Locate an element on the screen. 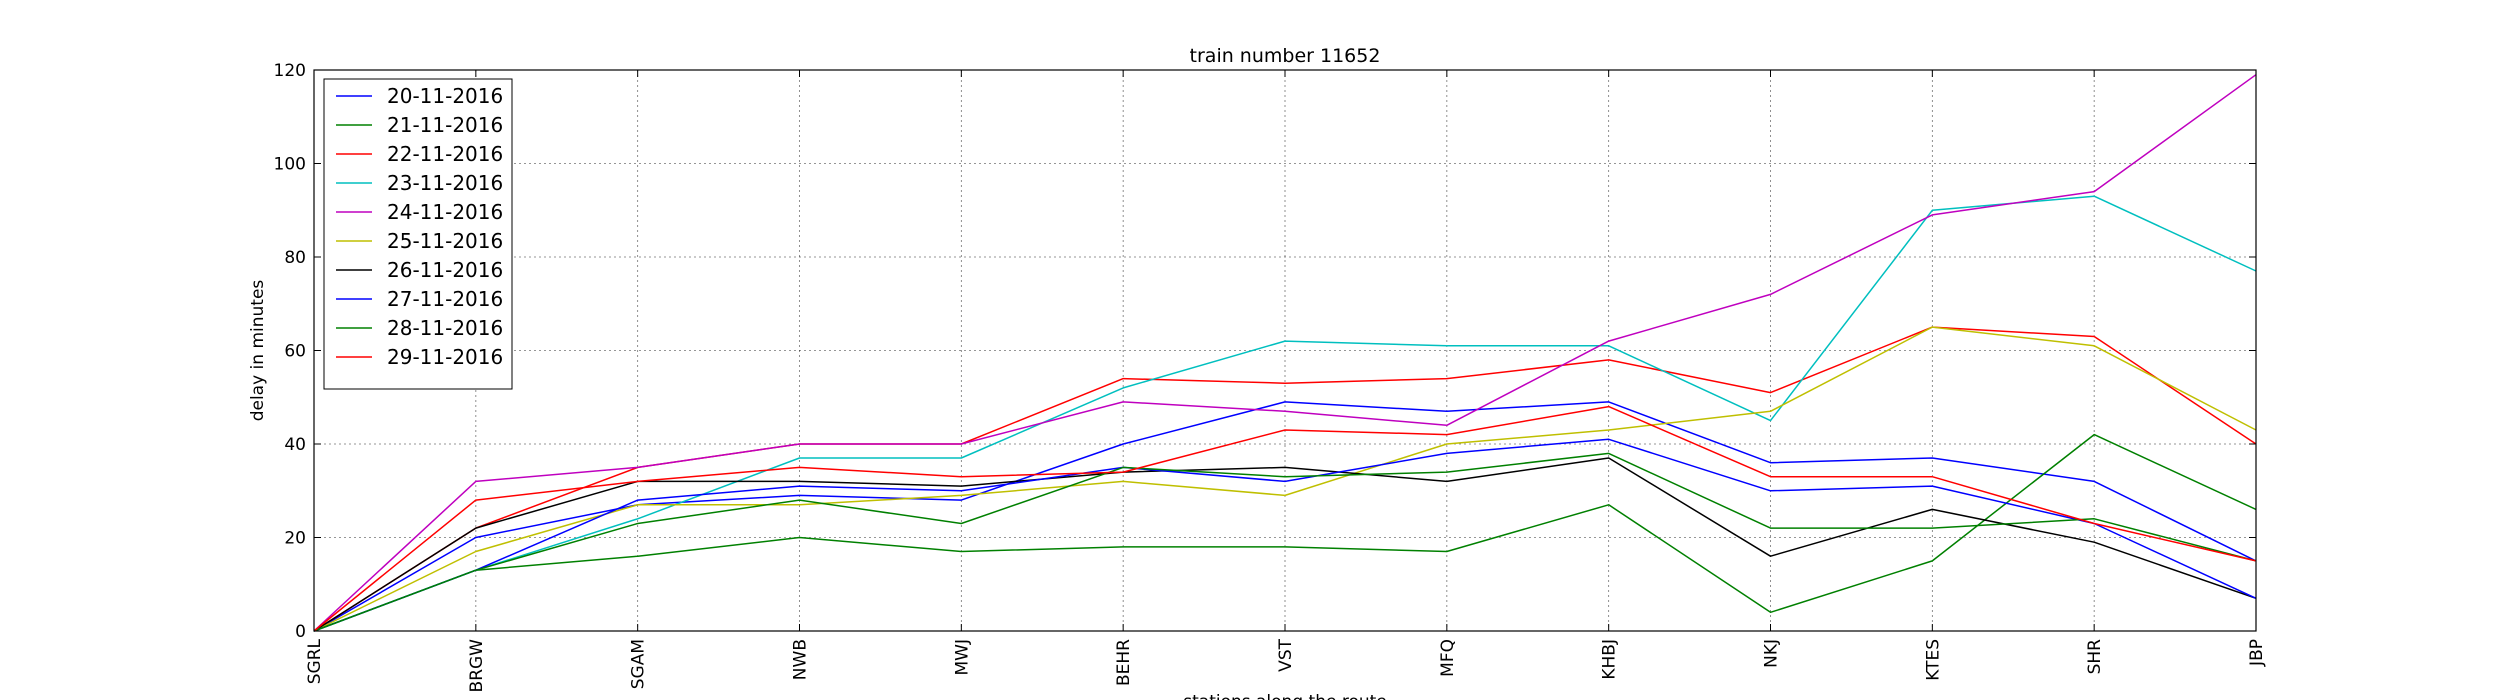 Image resolution: width=2500 pixels, height=700 pixels. x-tick-label: MWJ is located at coordinates (962, 657).